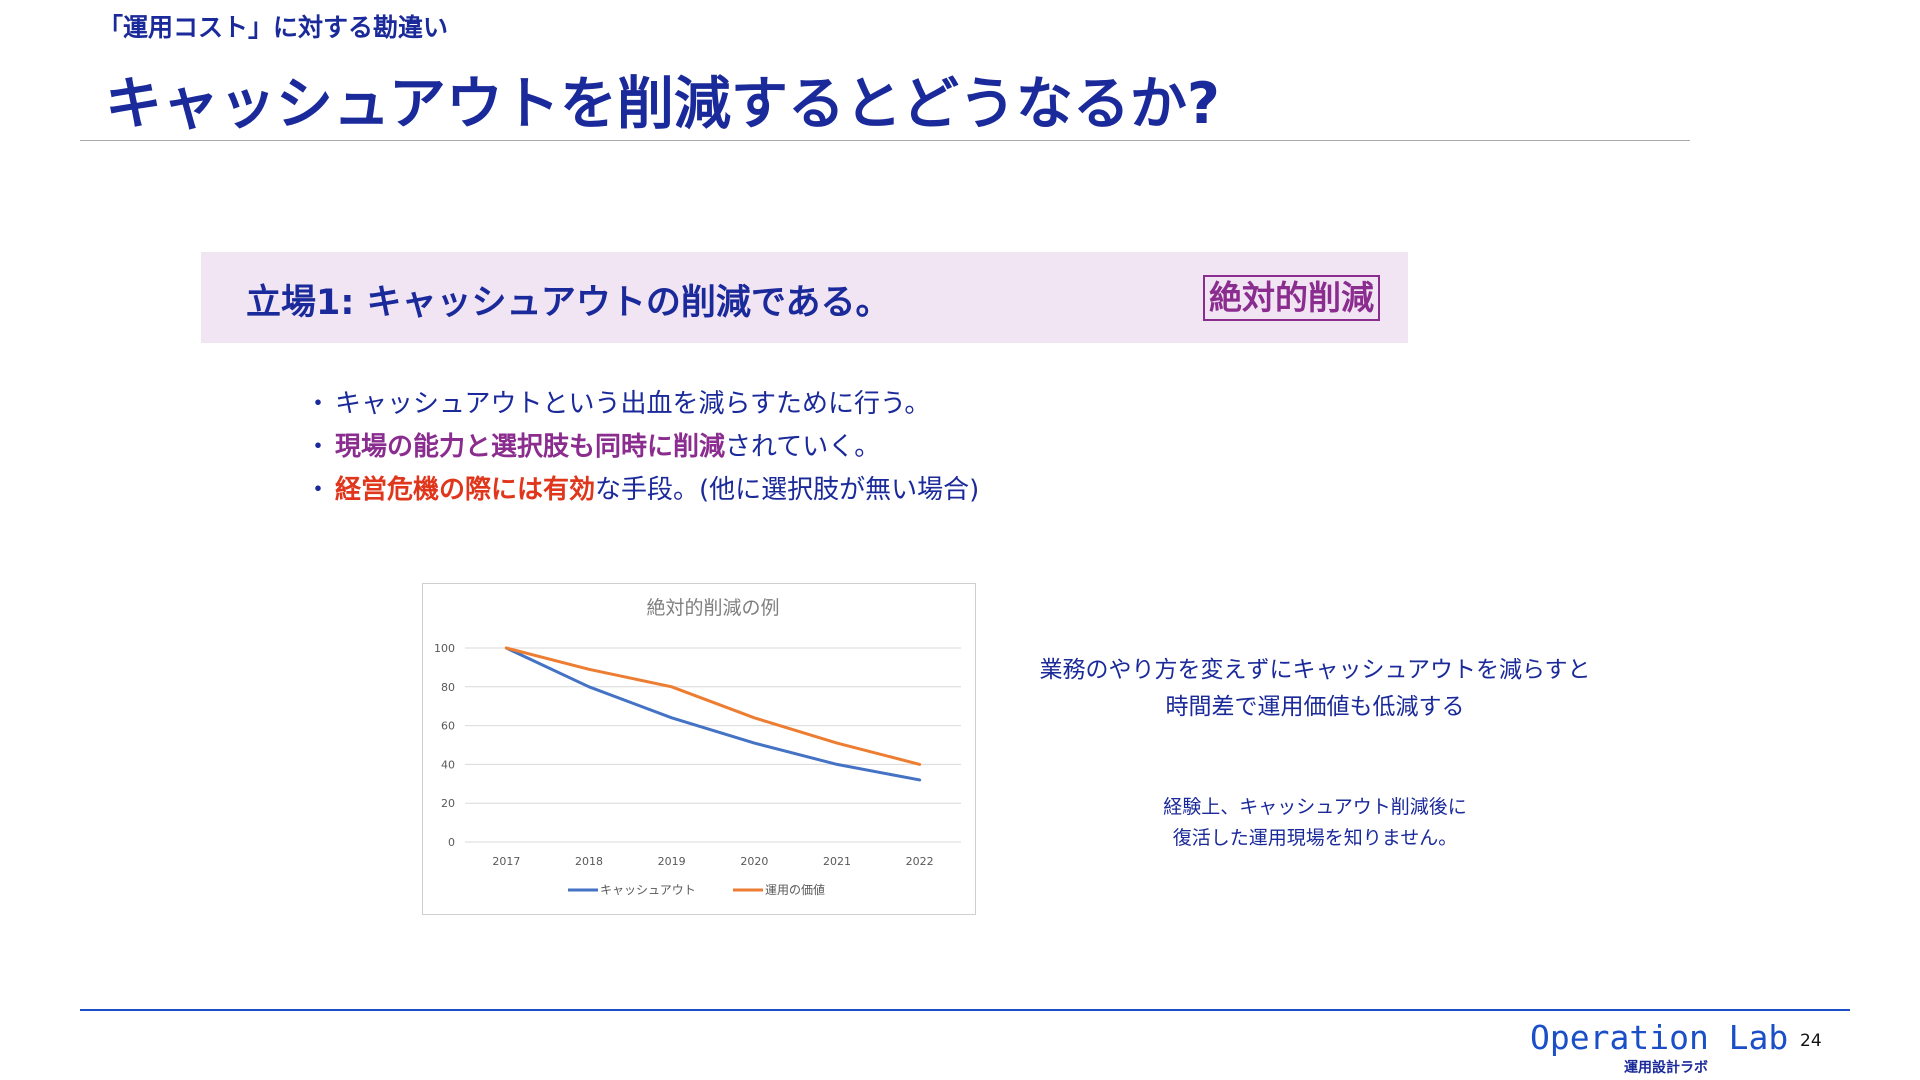 This screenshot has width=1920, height=1080. I want to click on y-tick-label: 80, so click(448, 687).